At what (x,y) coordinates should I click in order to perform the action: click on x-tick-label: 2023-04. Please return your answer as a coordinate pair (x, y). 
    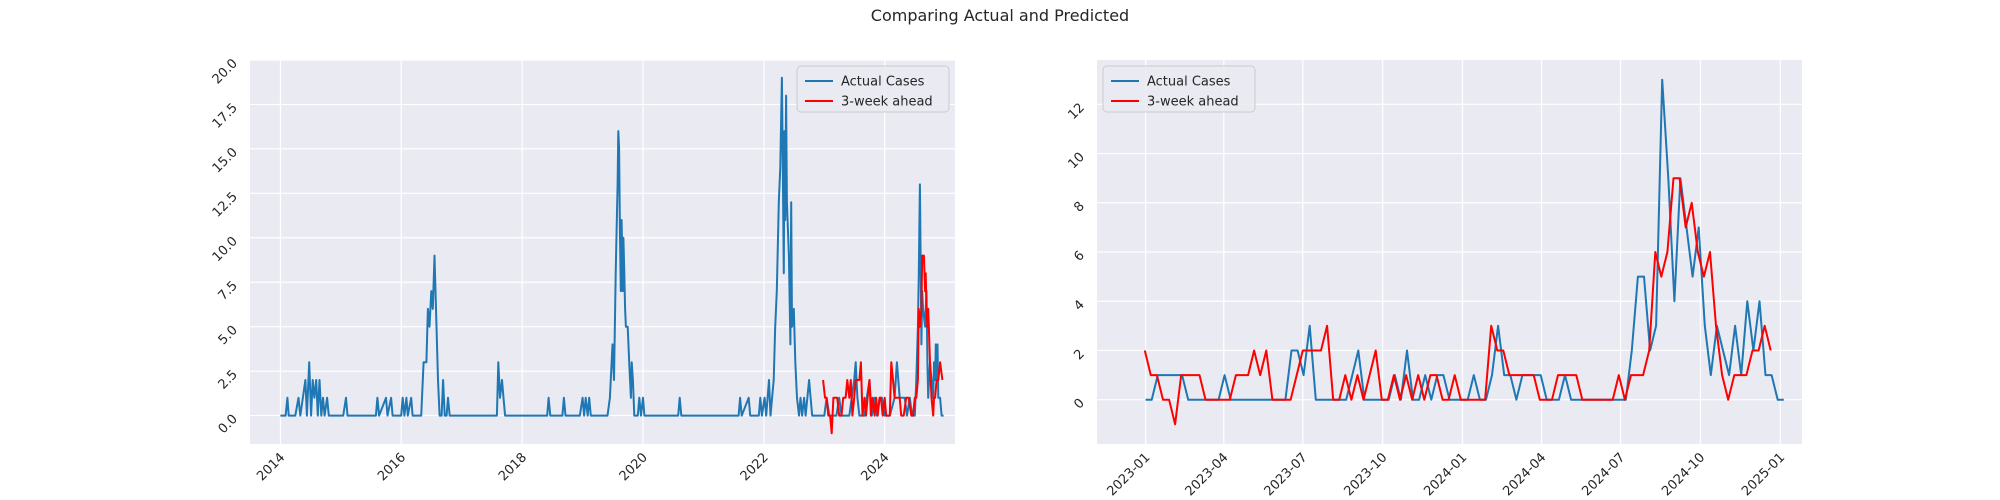
    Looking at the image, I should click on (1207, 474).